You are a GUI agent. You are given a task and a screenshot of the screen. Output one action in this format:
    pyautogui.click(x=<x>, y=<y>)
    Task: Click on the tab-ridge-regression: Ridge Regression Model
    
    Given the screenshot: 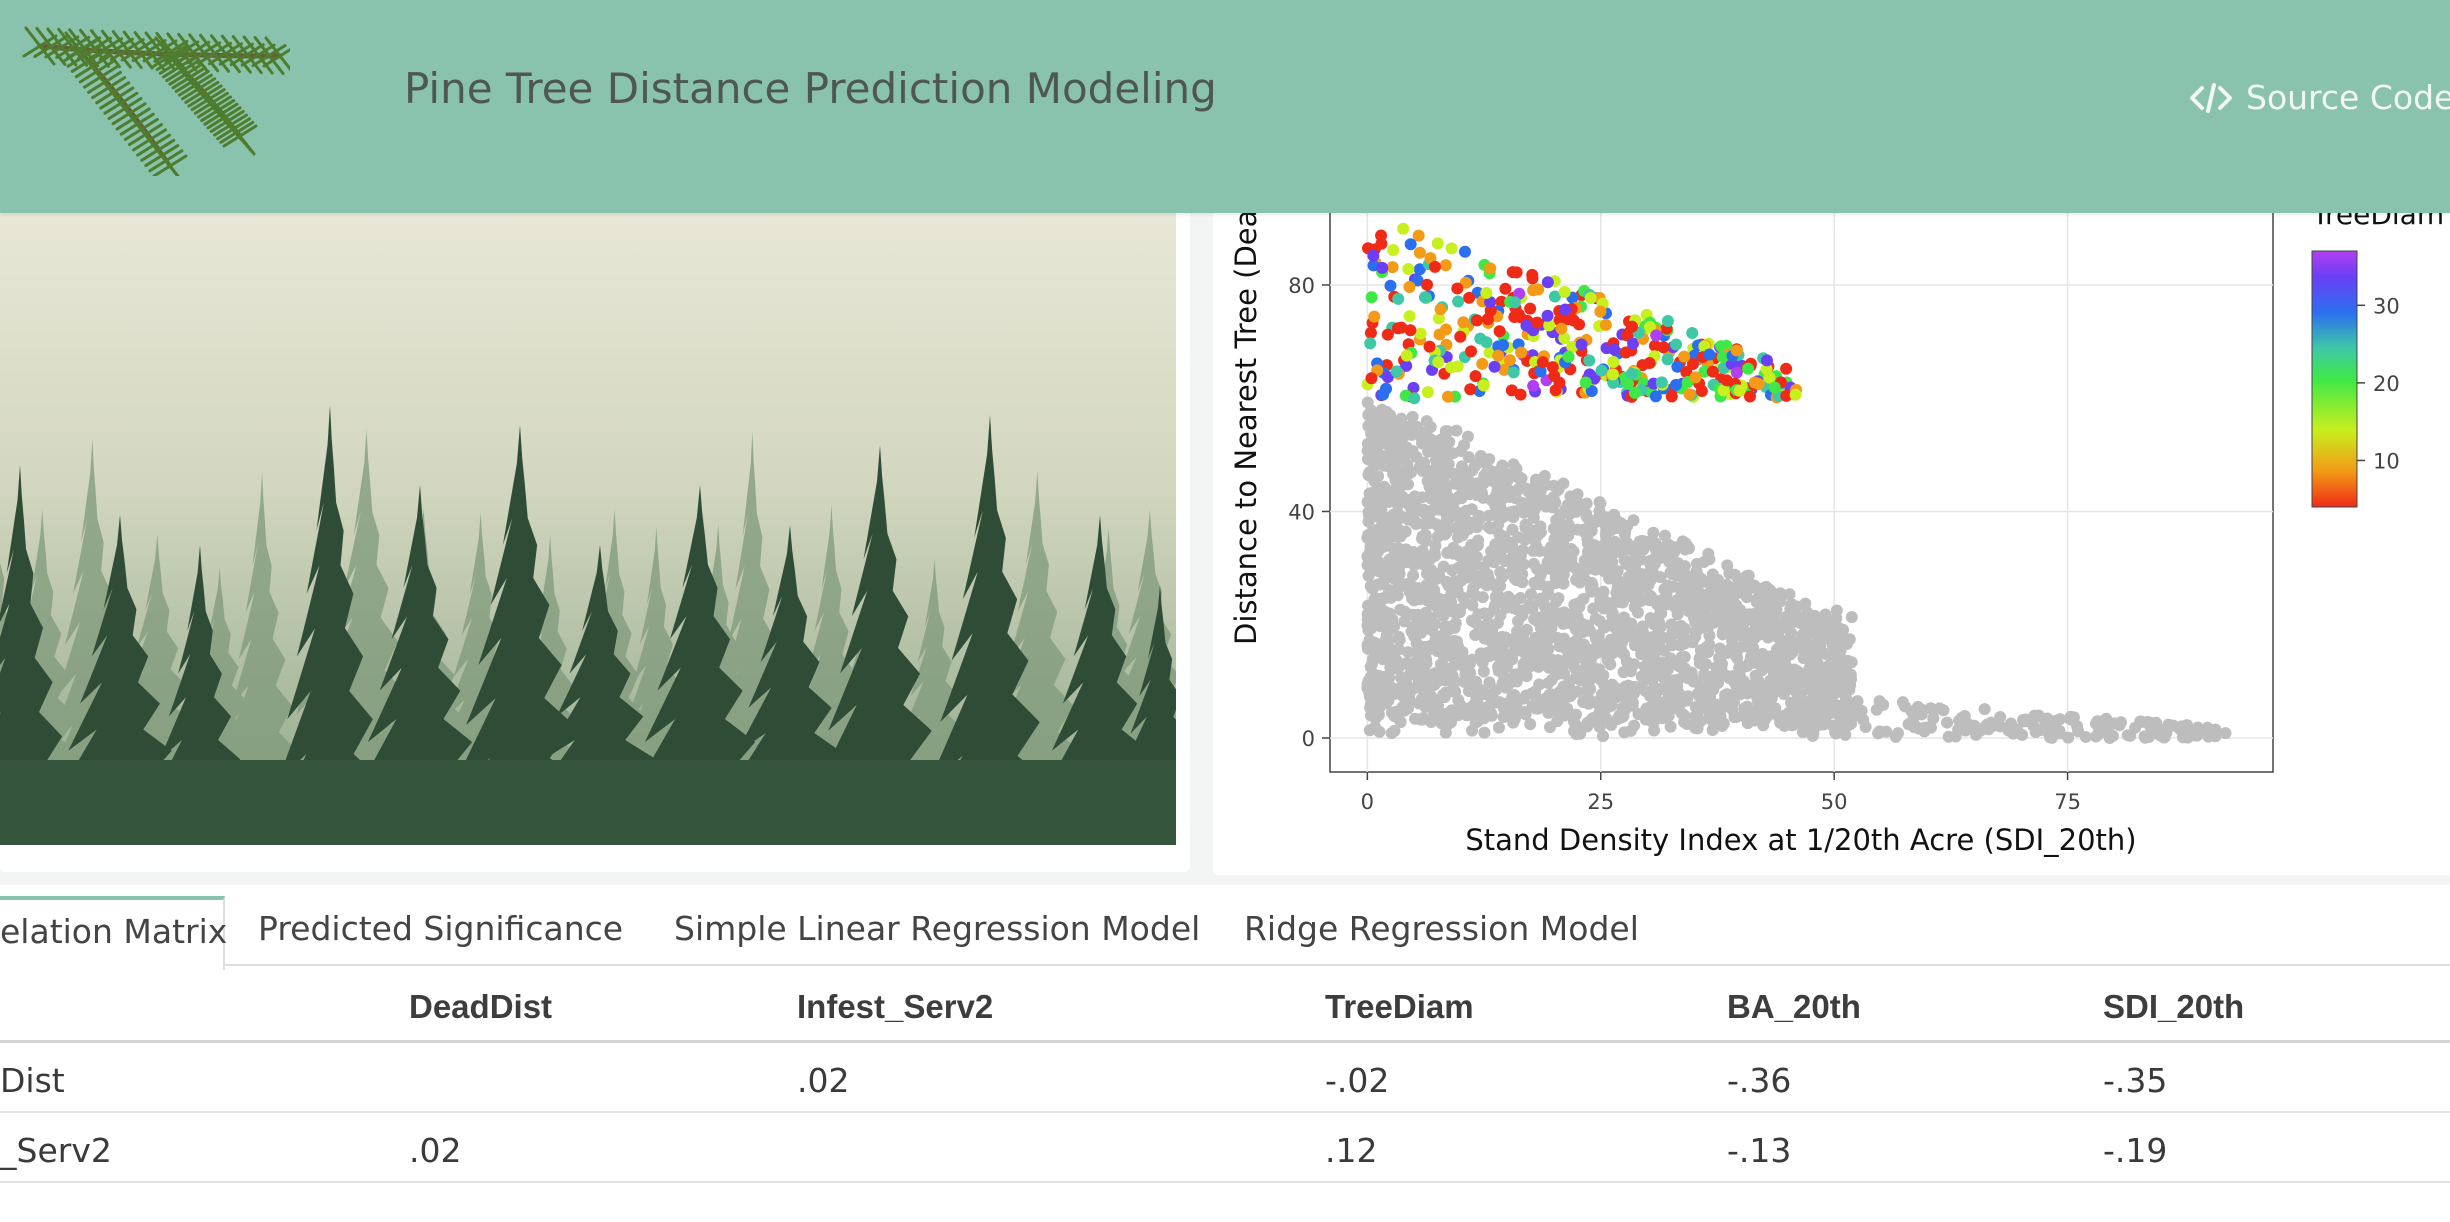 What is the action you would take?
    pyautogui.click(x=1441, y=928)
    